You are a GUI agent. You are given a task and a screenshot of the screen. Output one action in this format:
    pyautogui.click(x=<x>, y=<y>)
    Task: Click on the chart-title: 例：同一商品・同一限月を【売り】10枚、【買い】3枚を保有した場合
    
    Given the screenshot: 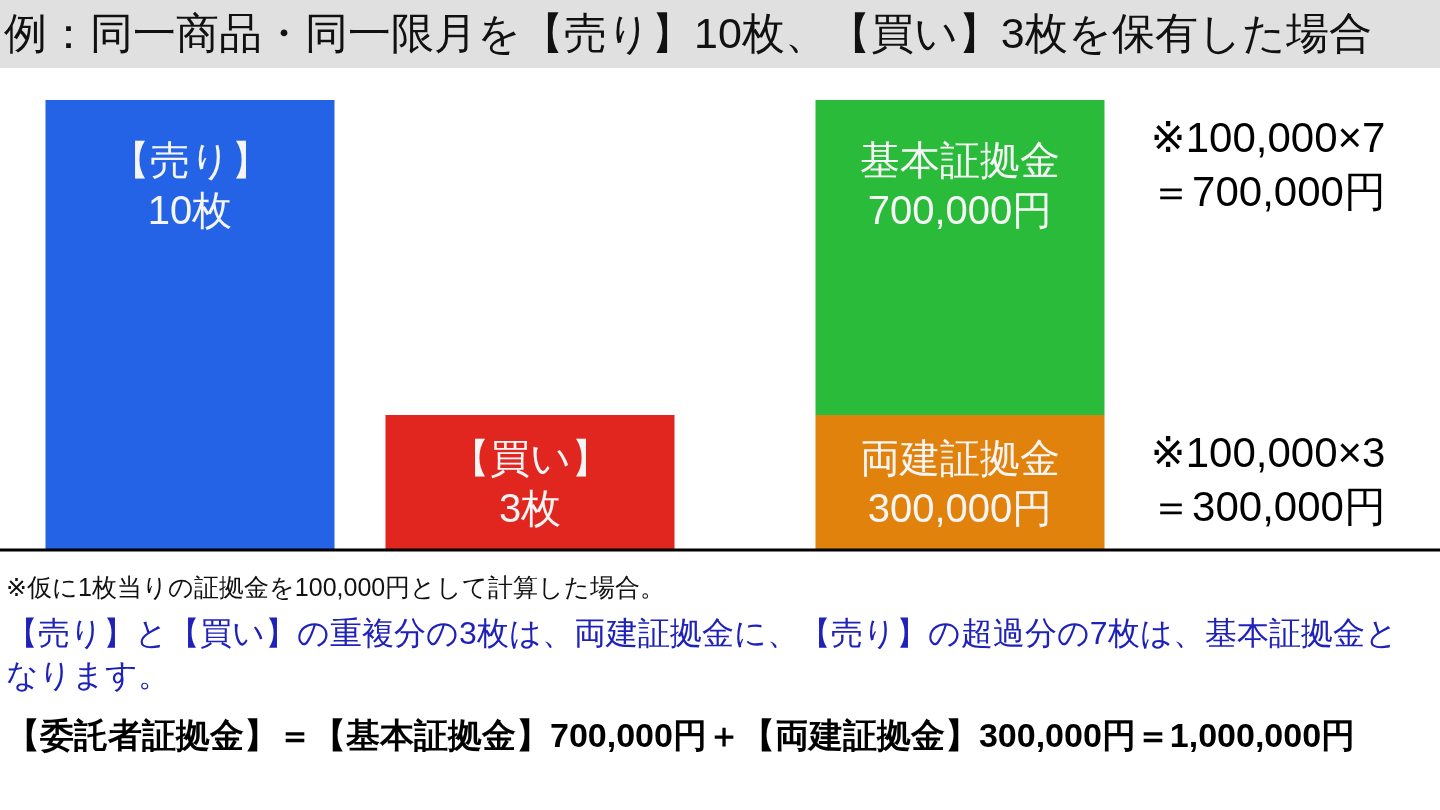 What is the action you would take?
    pyautogui.click(x=688, y=33)
    